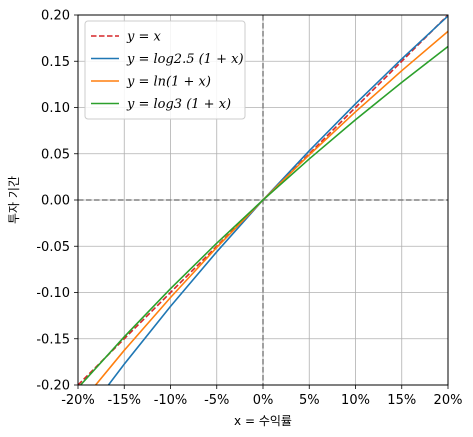  I want to click on legend-label-2: y = ln(1 + x), so click(168, 82).